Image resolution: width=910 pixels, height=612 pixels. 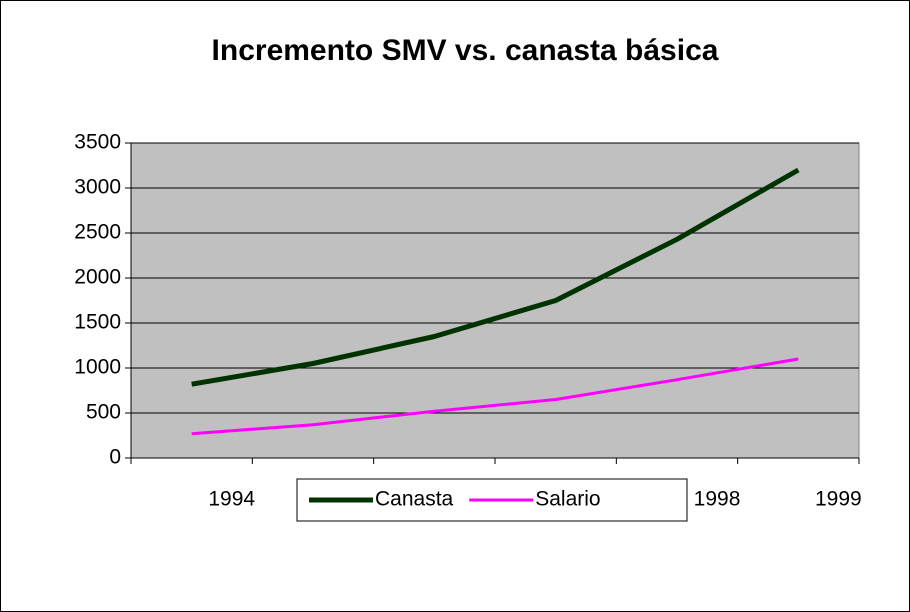 What do you see at coordinates (97, 232) in the screenshot?
I see `y-tick-label: 2500` at bounding box center [97, 232].